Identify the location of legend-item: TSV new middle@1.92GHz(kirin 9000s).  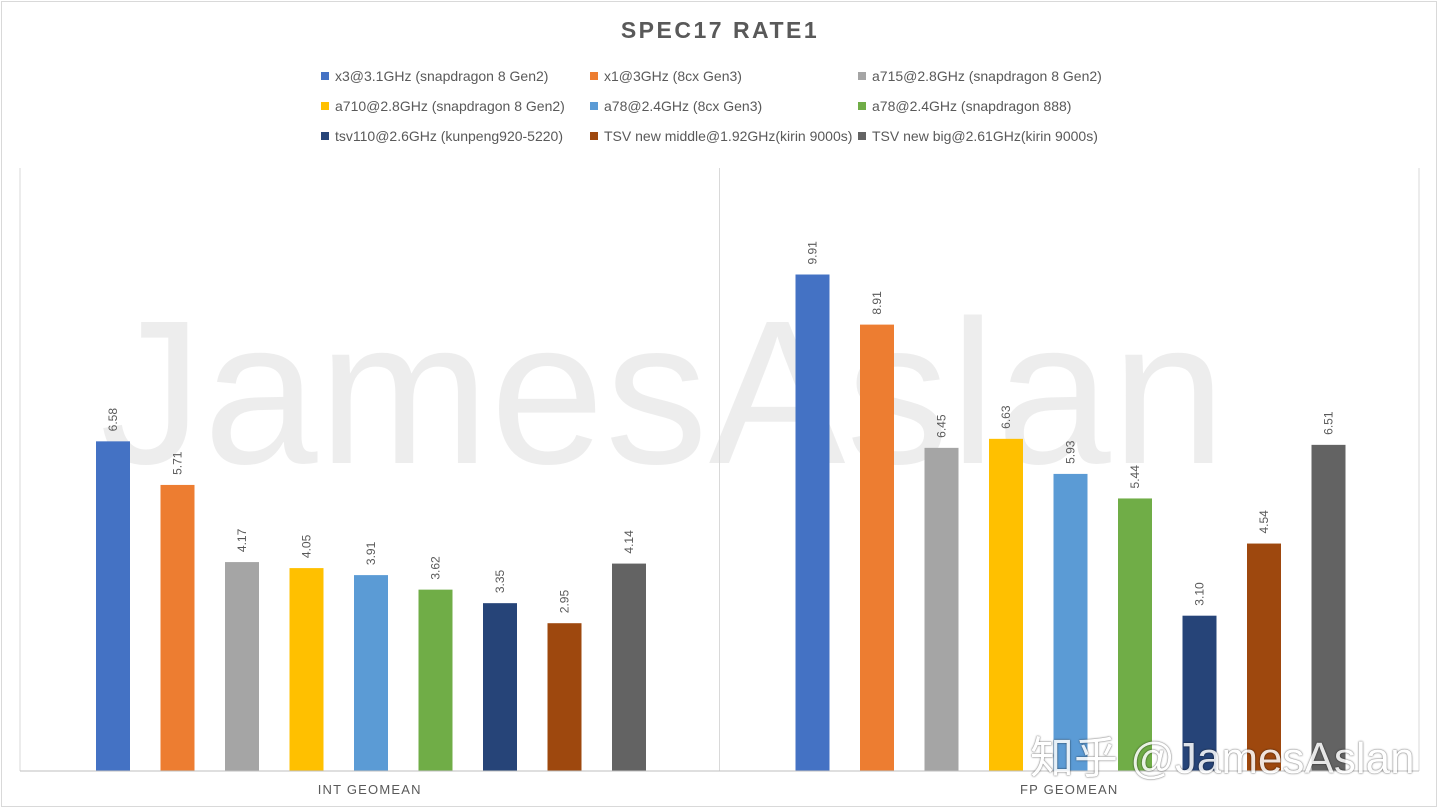
(721, 136).